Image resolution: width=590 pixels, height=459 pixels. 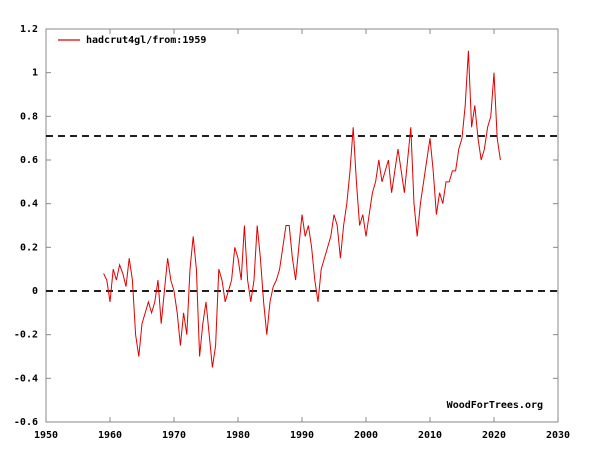 I want to click on x-tick-label: 1970, so click(x=174, y=435).